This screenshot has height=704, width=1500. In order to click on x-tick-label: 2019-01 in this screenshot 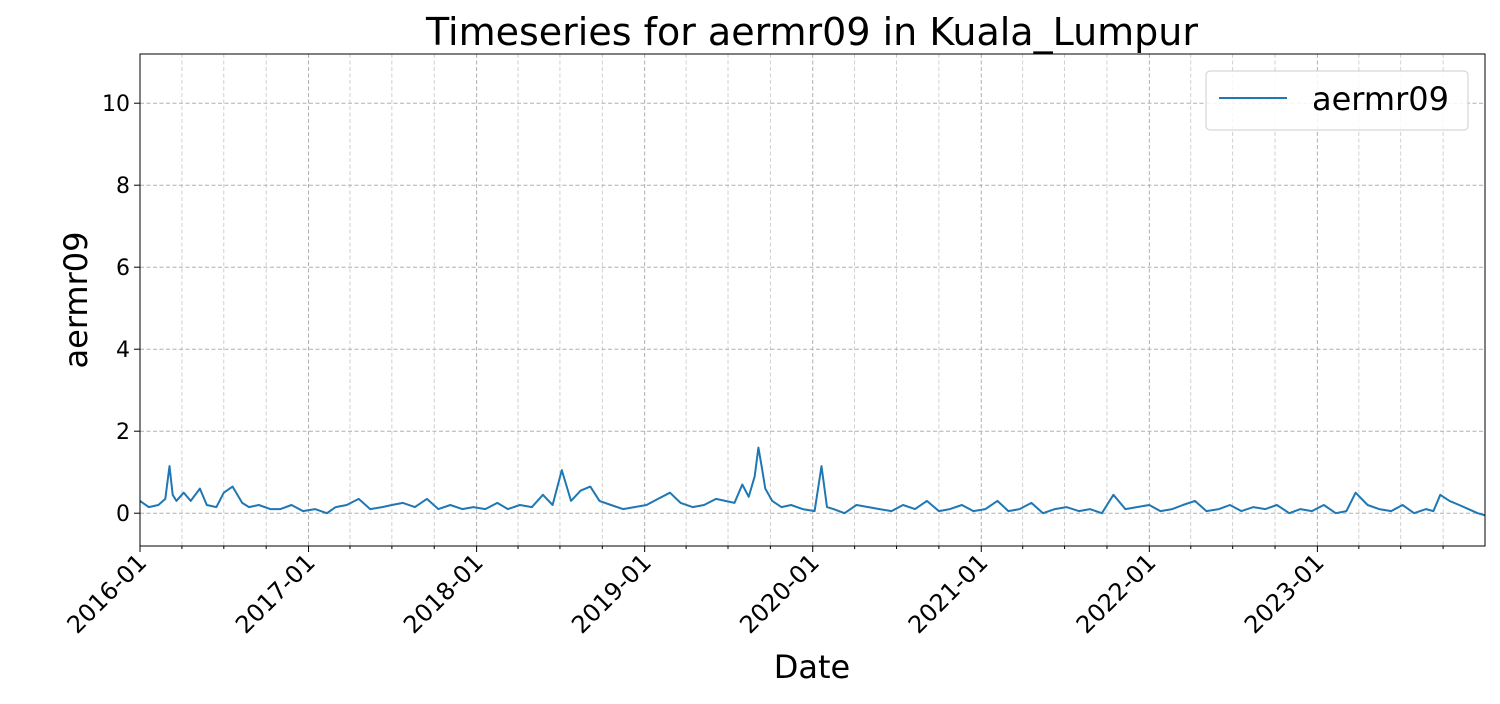, I will do `click(611, 593)`.